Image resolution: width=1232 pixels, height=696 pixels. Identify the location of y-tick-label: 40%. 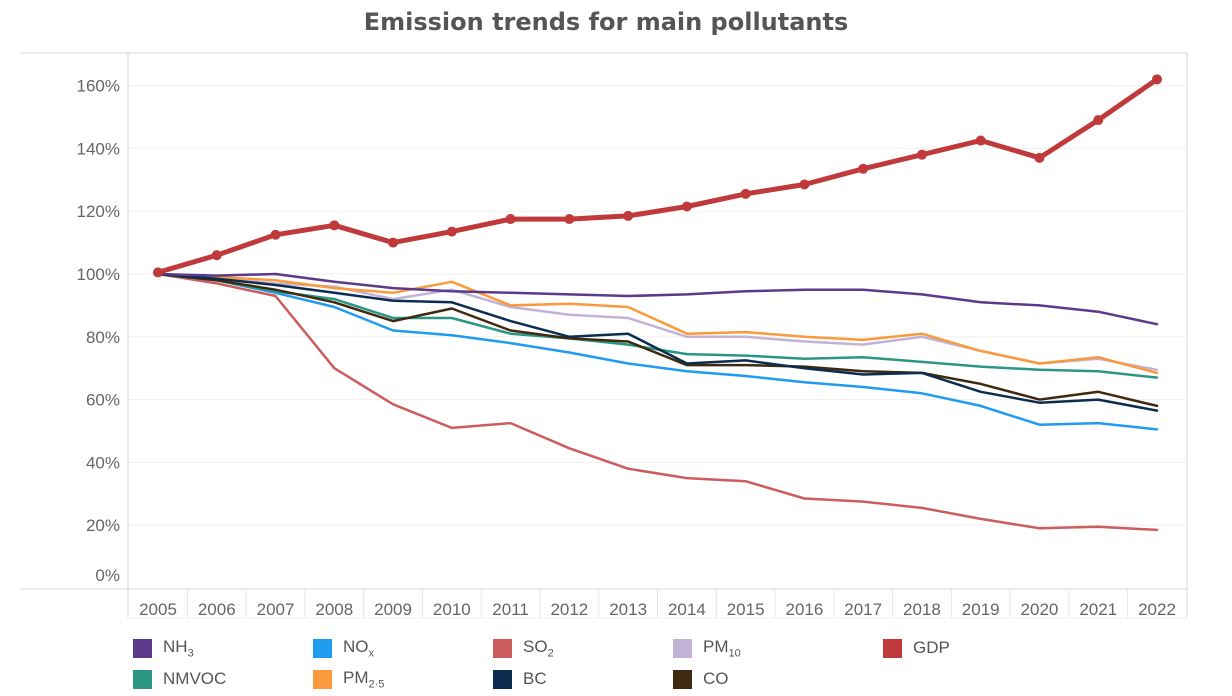
(103, 462).